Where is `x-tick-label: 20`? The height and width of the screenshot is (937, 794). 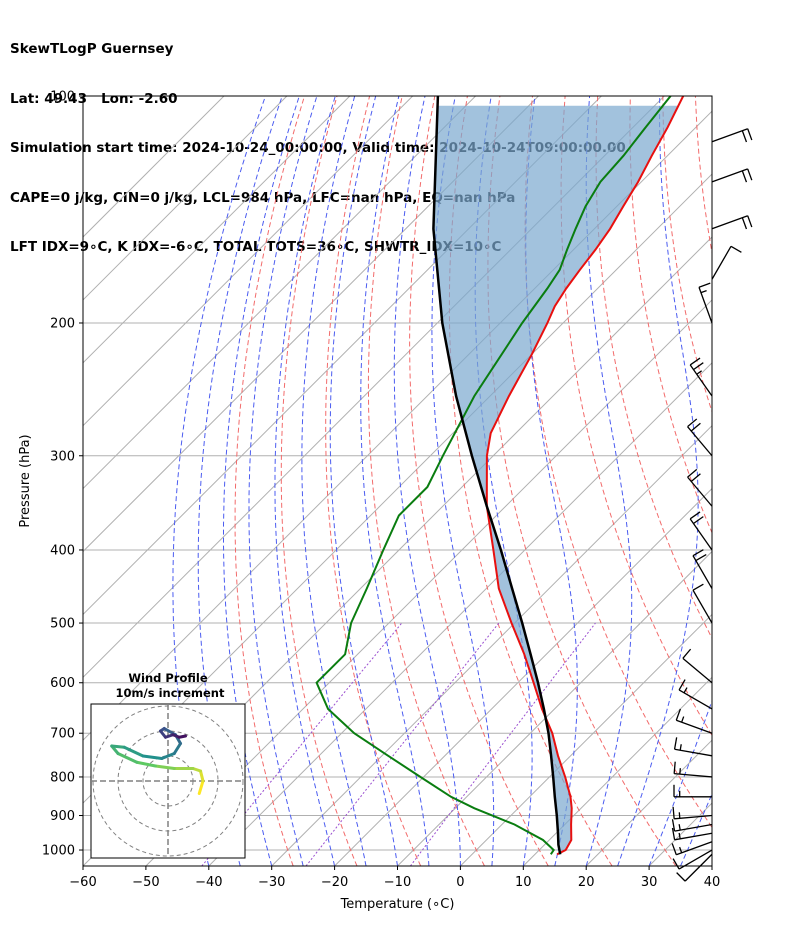 x-tick-label: 20 is located at coordinates (586, 882).